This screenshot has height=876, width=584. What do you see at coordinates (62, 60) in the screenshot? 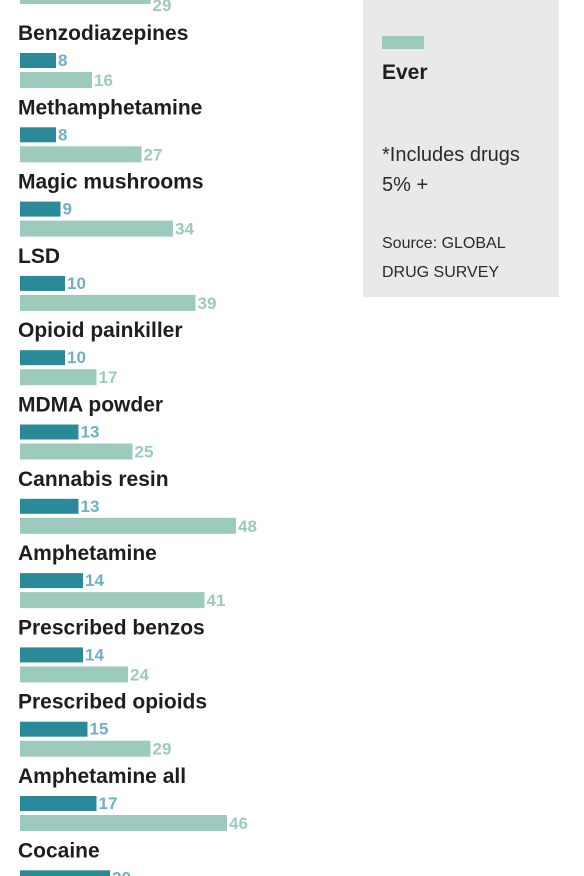
I see `value-label-recent-benzodiazepines: 8` at bounding box center [62, 60].